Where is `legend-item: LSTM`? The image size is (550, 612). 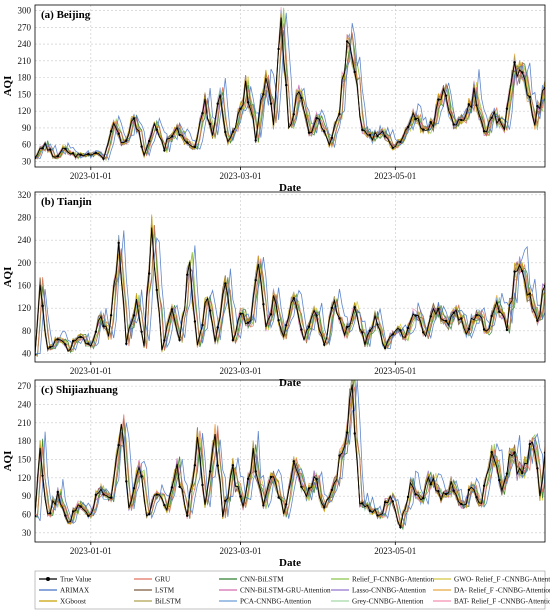
legend-item: LSTM is located at coordinates (154, 591).